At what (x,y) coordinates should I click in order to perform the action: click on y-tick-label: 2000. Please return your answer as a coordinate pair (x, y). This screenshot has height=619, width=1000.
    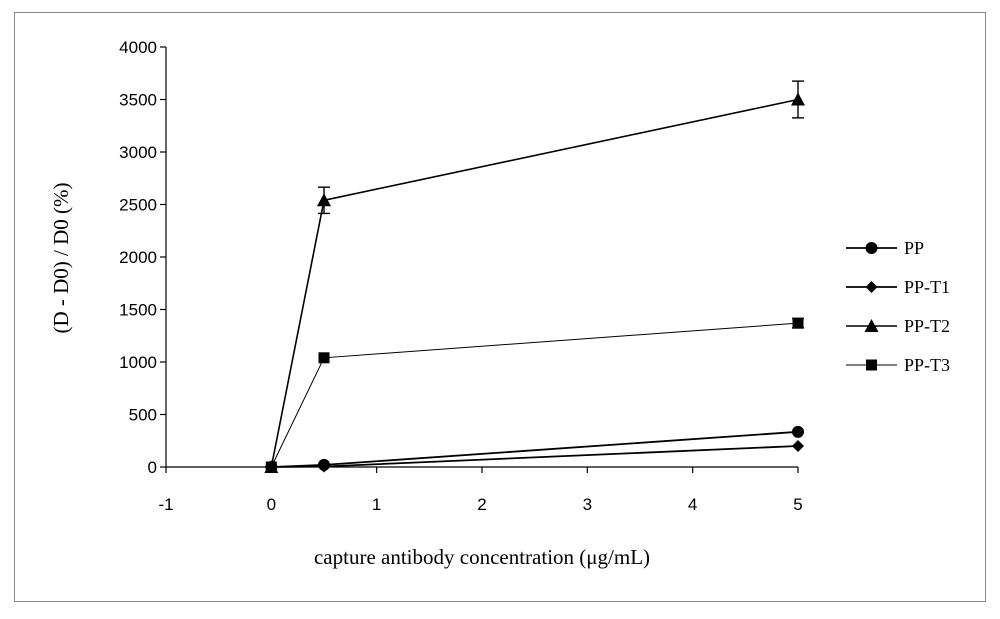
    Looking at the image, I should click on (138, 257).